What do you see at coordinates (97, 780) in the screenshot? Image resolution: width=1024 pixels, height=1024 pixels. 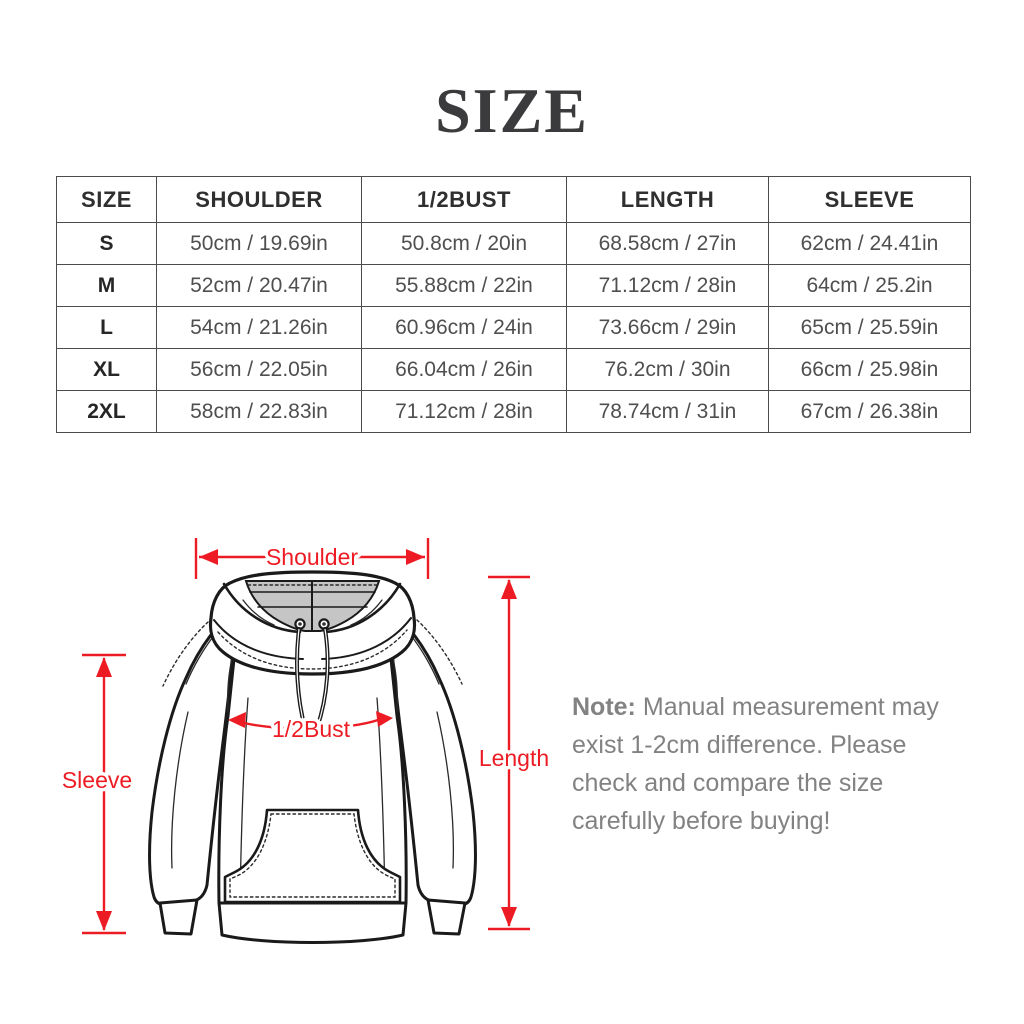 I see `sleeve-label: Sleeve` at bounding box center [97, 780].